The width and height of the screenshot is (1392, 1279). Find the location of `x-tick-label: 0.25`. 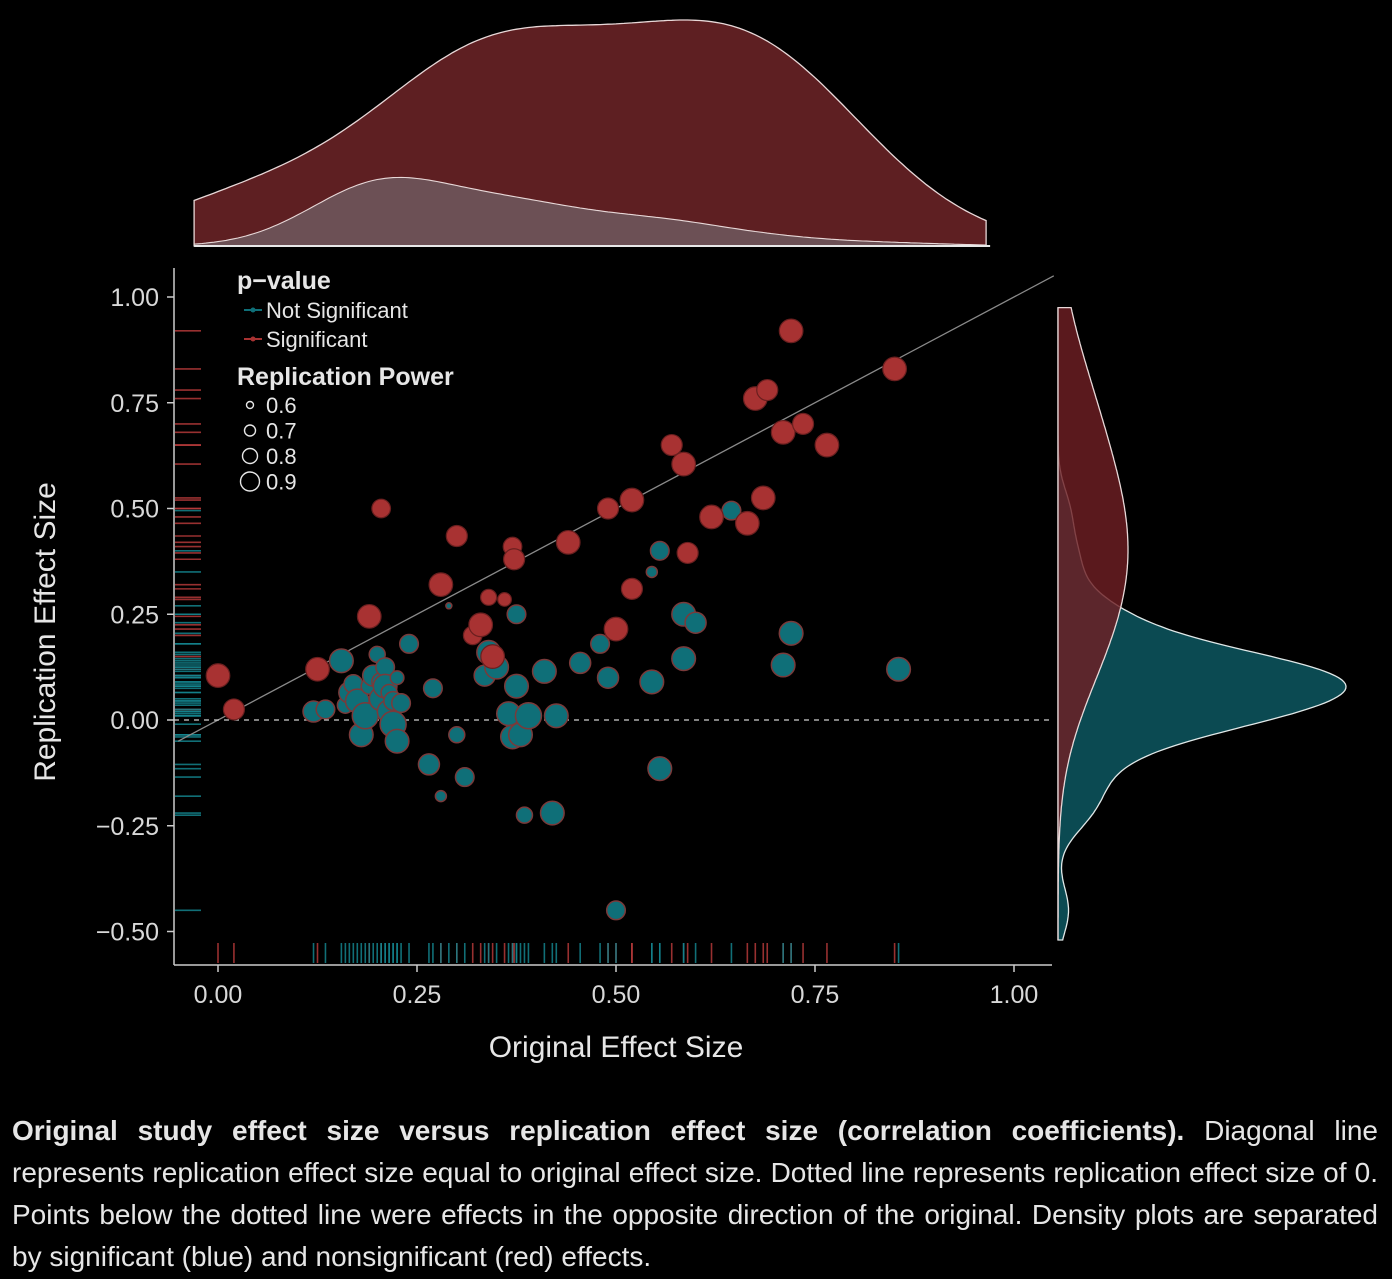

x-tick-label: 0.25 is located at coordinates (417, 995).